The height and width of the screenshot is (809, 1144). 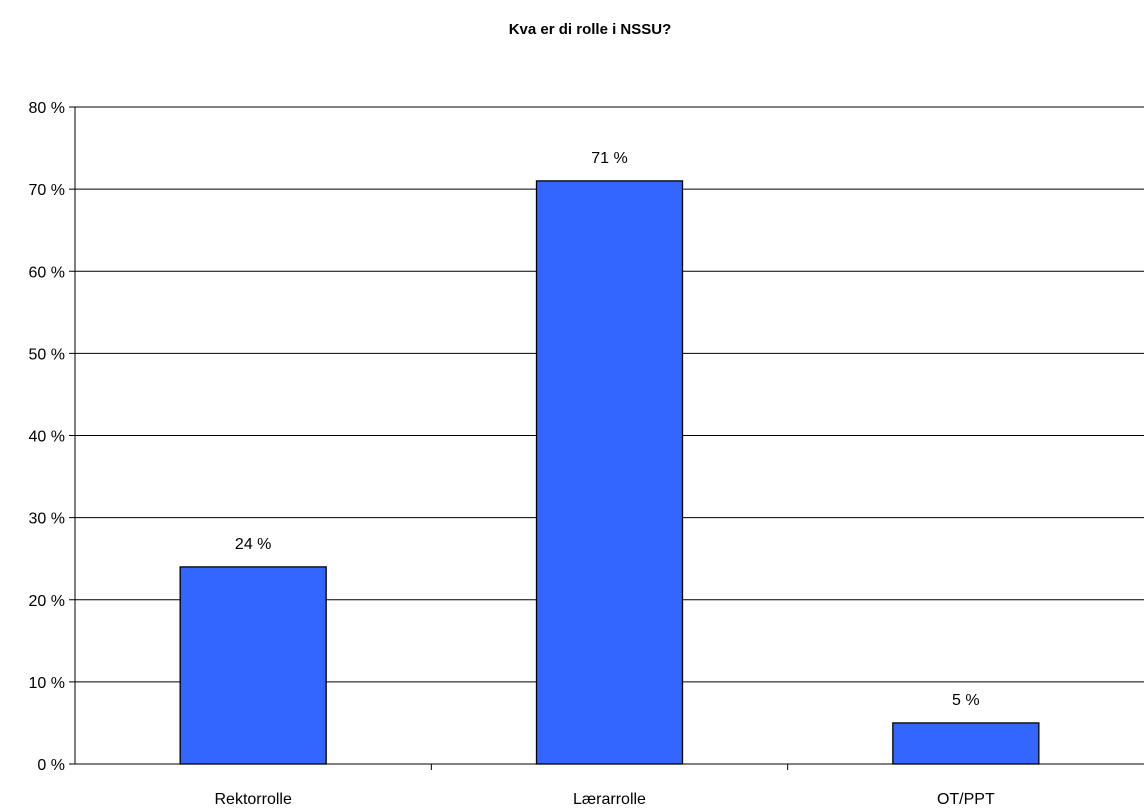 I want to click on data-label: 71 %, so click(x=609, y=158).